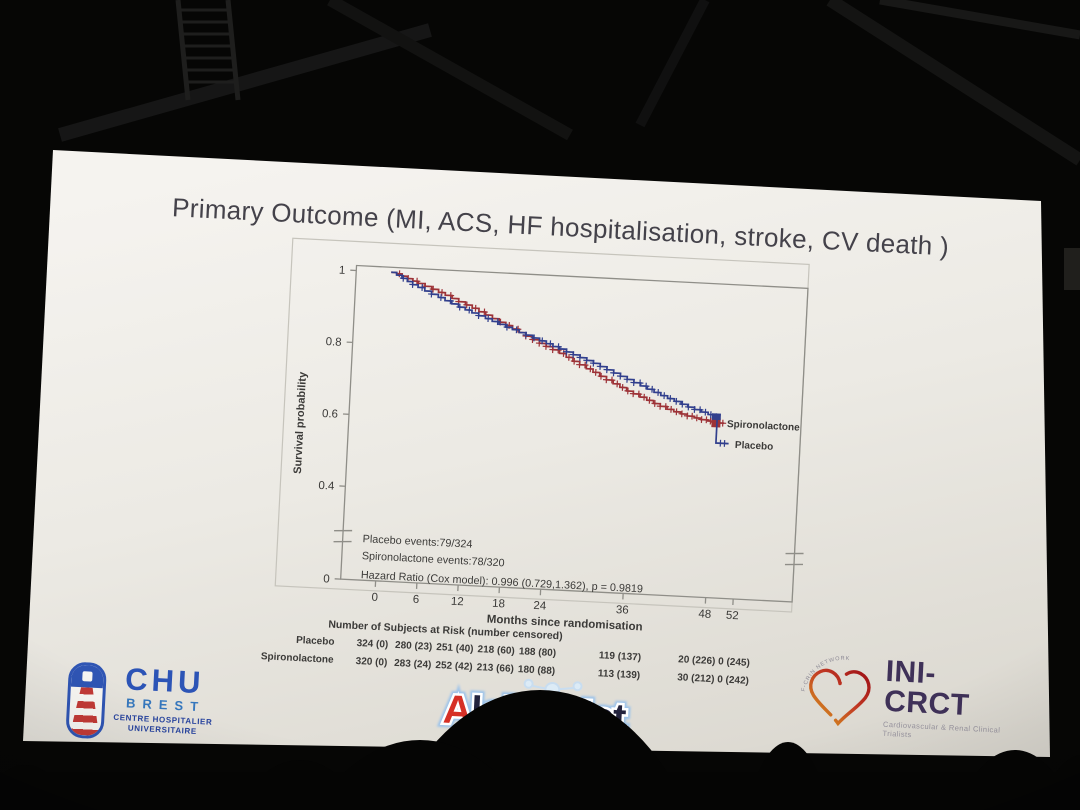  I want to click on risk-value: 218 (60), so click(496, 650).